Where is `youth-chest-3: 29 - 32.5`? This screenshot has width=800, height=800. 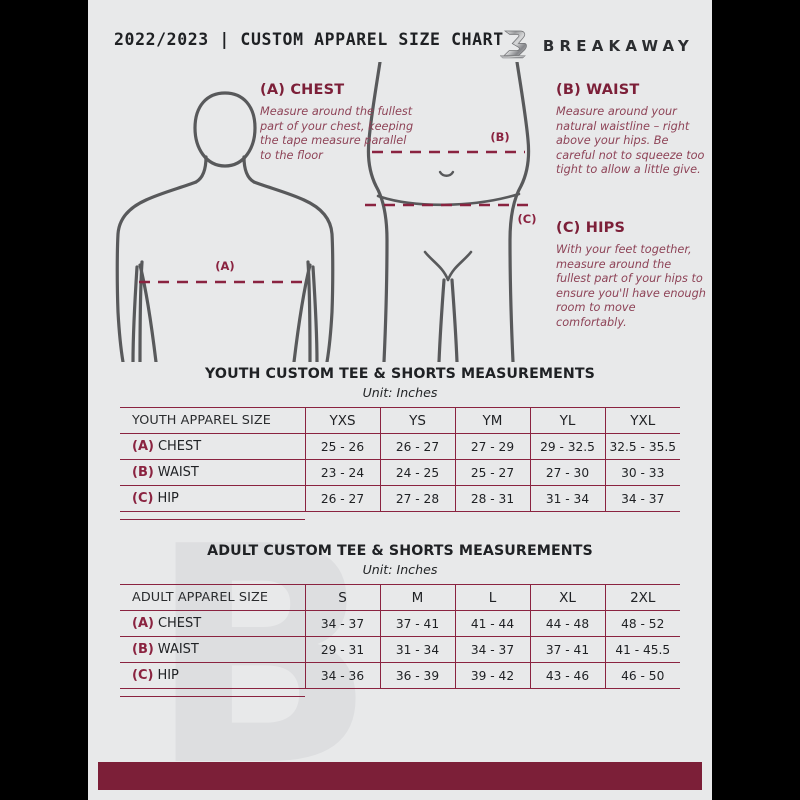 youth-chest-3: 29 - 32.5 is located at coordinates (567, 446).